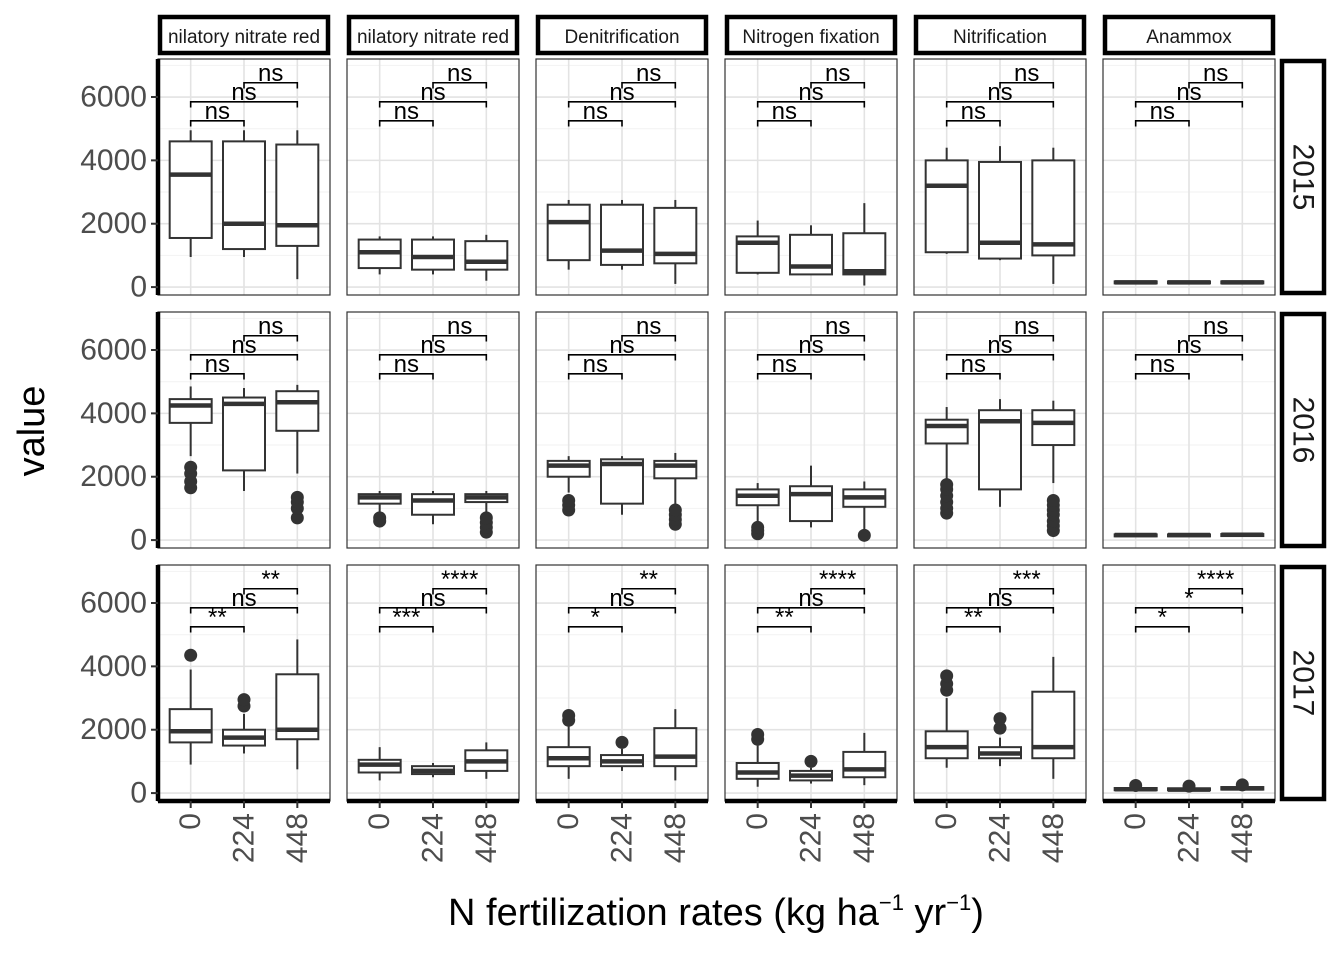  Describe the element at coordinates (243, 684) in the screenshot. I see `facet-panel: **ns**` at that location.